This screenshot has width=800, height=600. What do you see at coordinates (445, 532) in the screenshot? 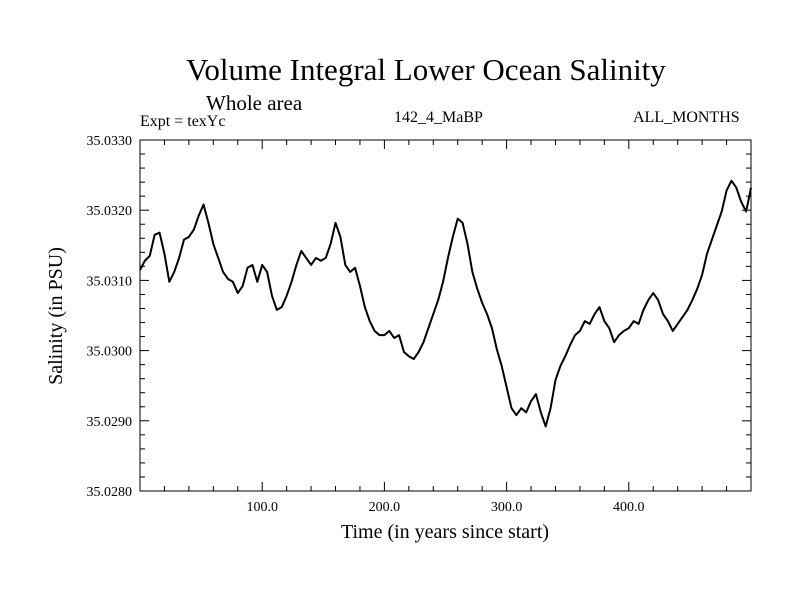
I see `x-axis-label: Time (in years since start)` at bounding box center [445, 532].